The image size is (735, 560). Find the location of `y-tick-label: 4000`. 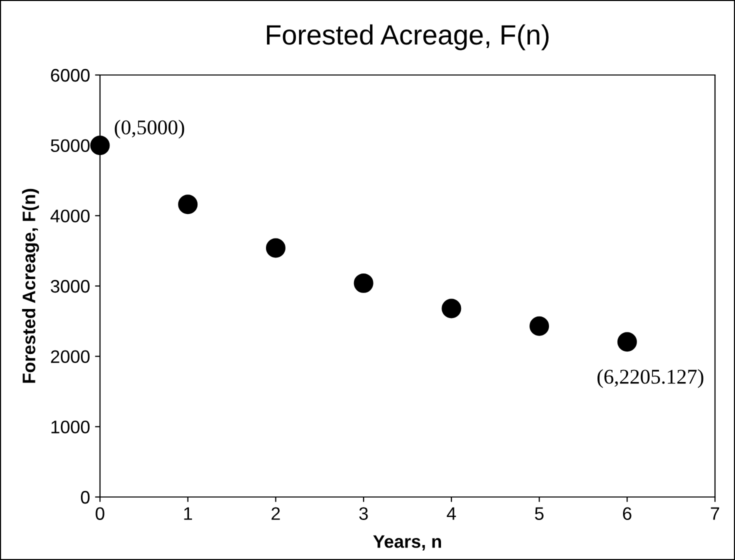

y-tick-label: 4000 is located at coordinates (70, 216).